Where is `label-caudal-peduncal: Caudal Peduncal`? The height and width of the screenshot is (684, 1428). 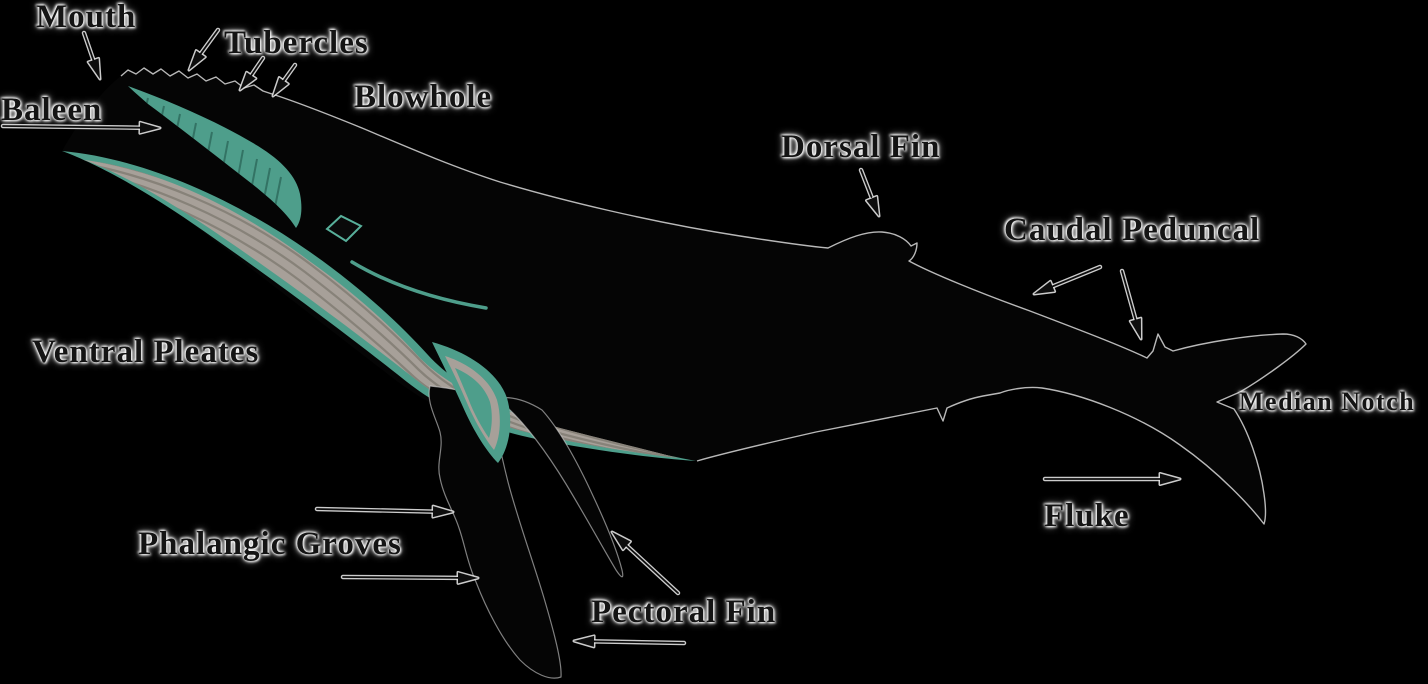 label-caudal-peduncal: Caudal Peduncal is located at coordinates (1132, 230).